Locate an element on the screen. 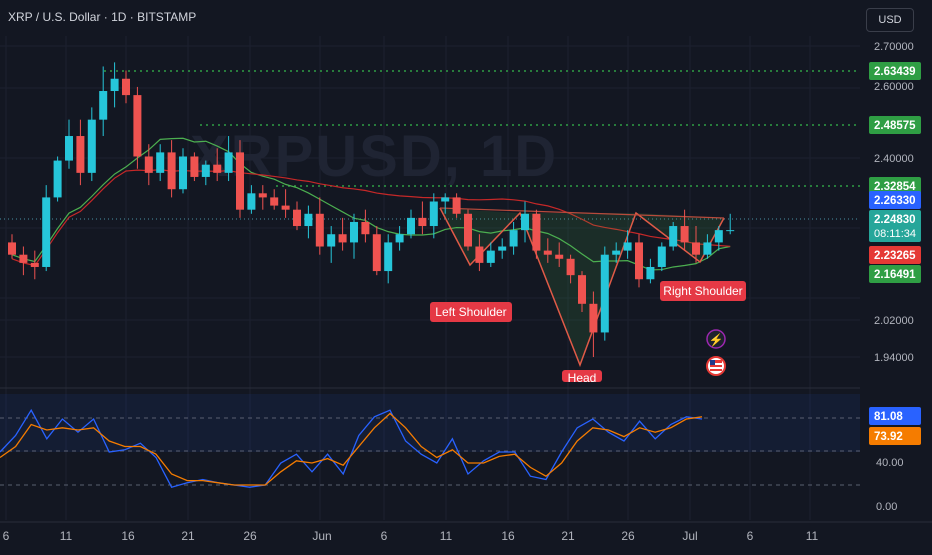  price-badge-text: 2.26330 is located at coordinates (895, 201).